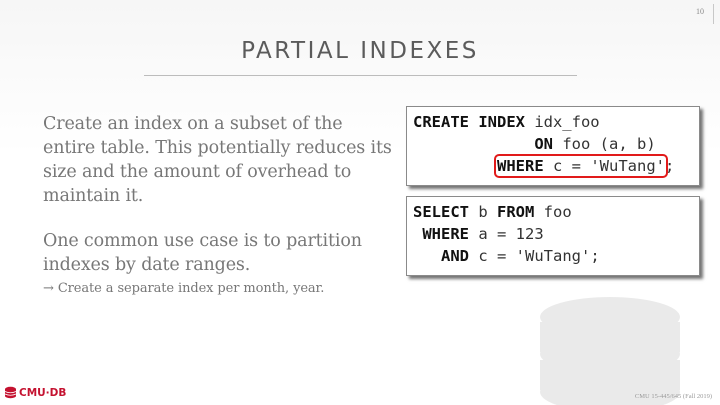  I want to click on sql-keyword: CREATE INDEX, so click(469, 122).